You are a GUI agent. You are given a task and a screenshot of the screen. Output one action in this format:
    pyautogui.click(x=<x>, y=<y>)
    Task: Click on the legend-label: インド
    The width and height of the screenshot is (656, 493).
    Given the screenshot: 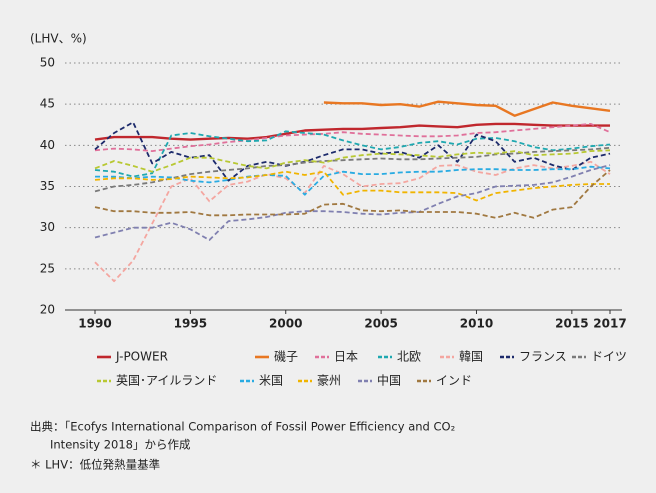 What is the action you would take?
    pyautogui.click(x=454, y=381)
    